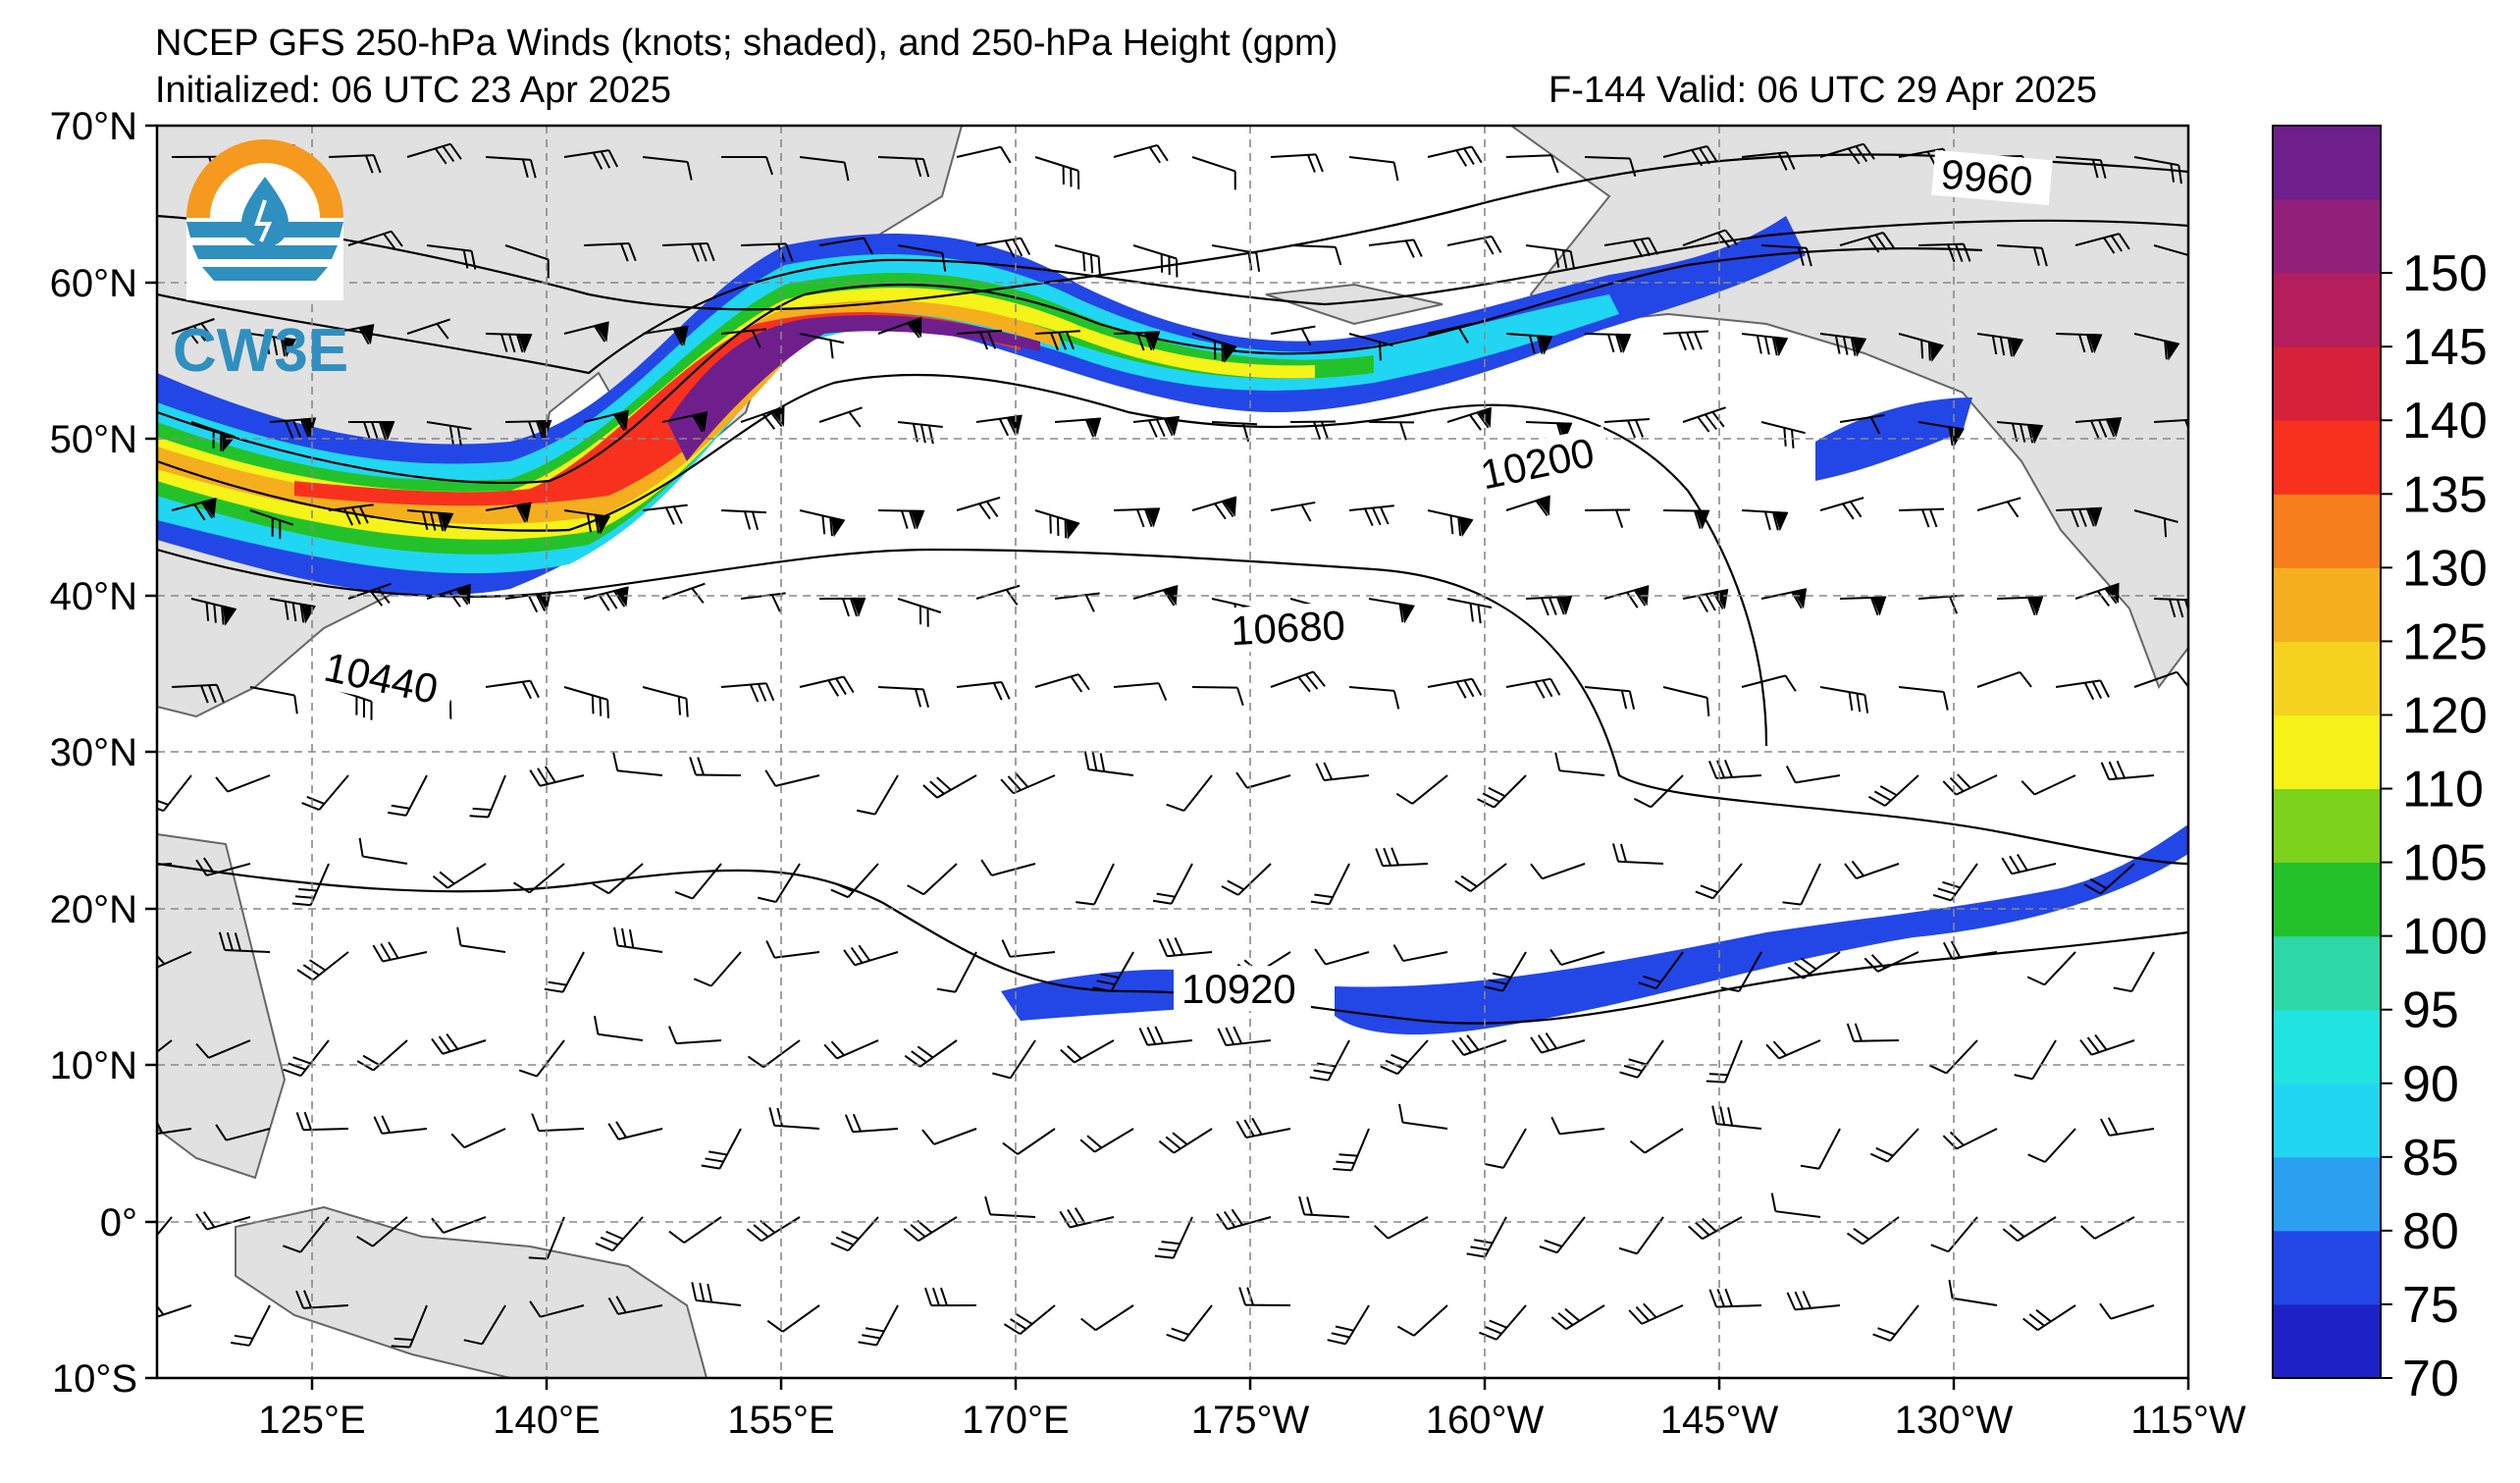 The image size is (2520, 1483). I want to click on colorbar-frame, so click(2327, 752).